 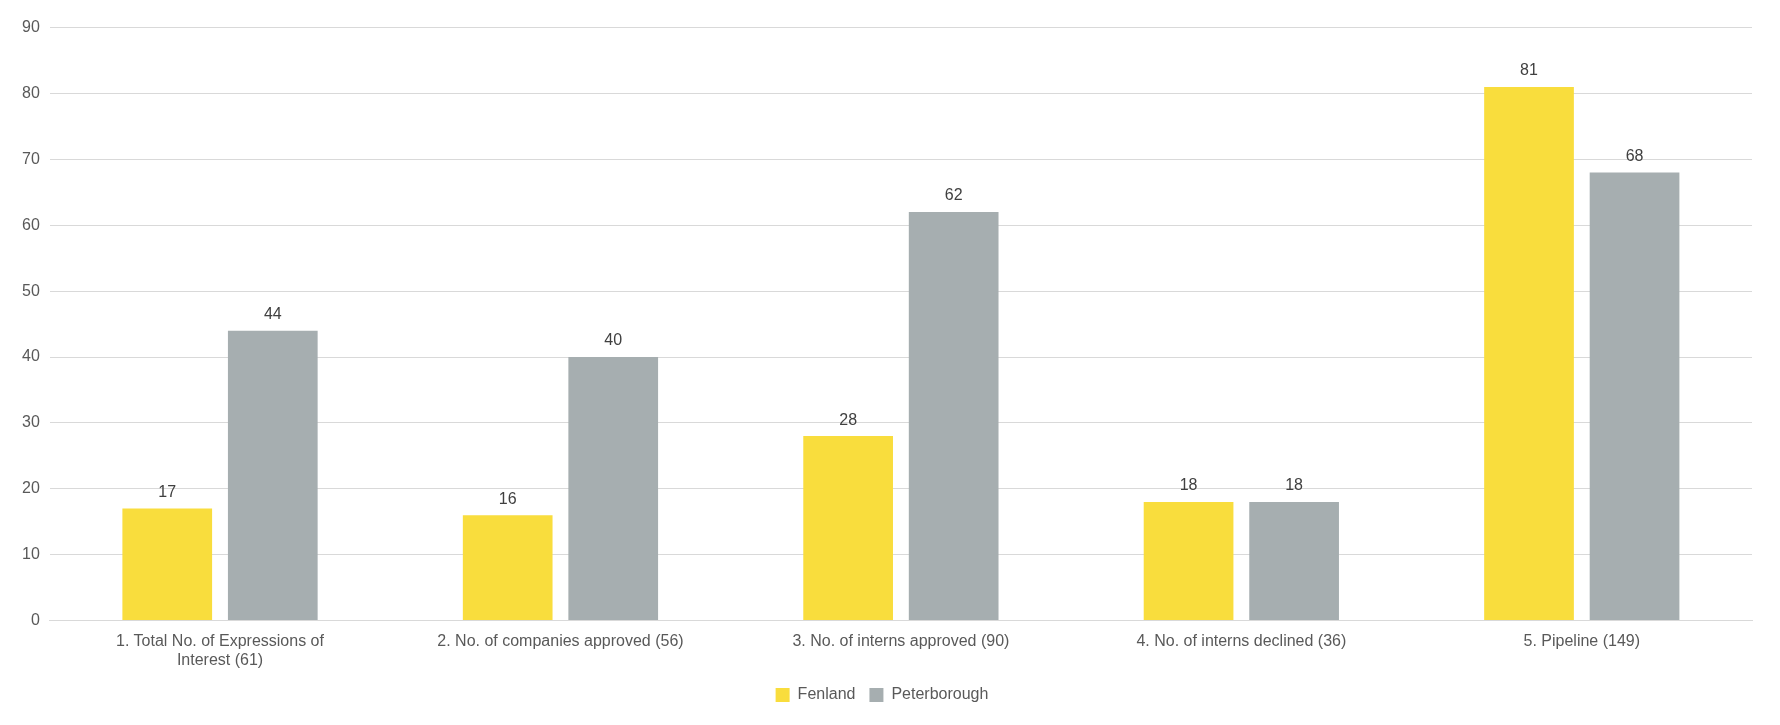 I want to click on y-tick-label: 90, so click(x=31, y=27).